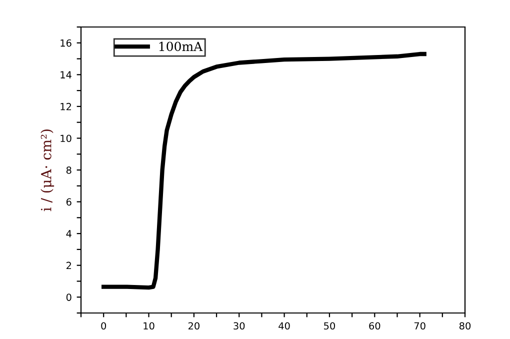  I want to click on x-tick-label: 60, so click(374, 326).